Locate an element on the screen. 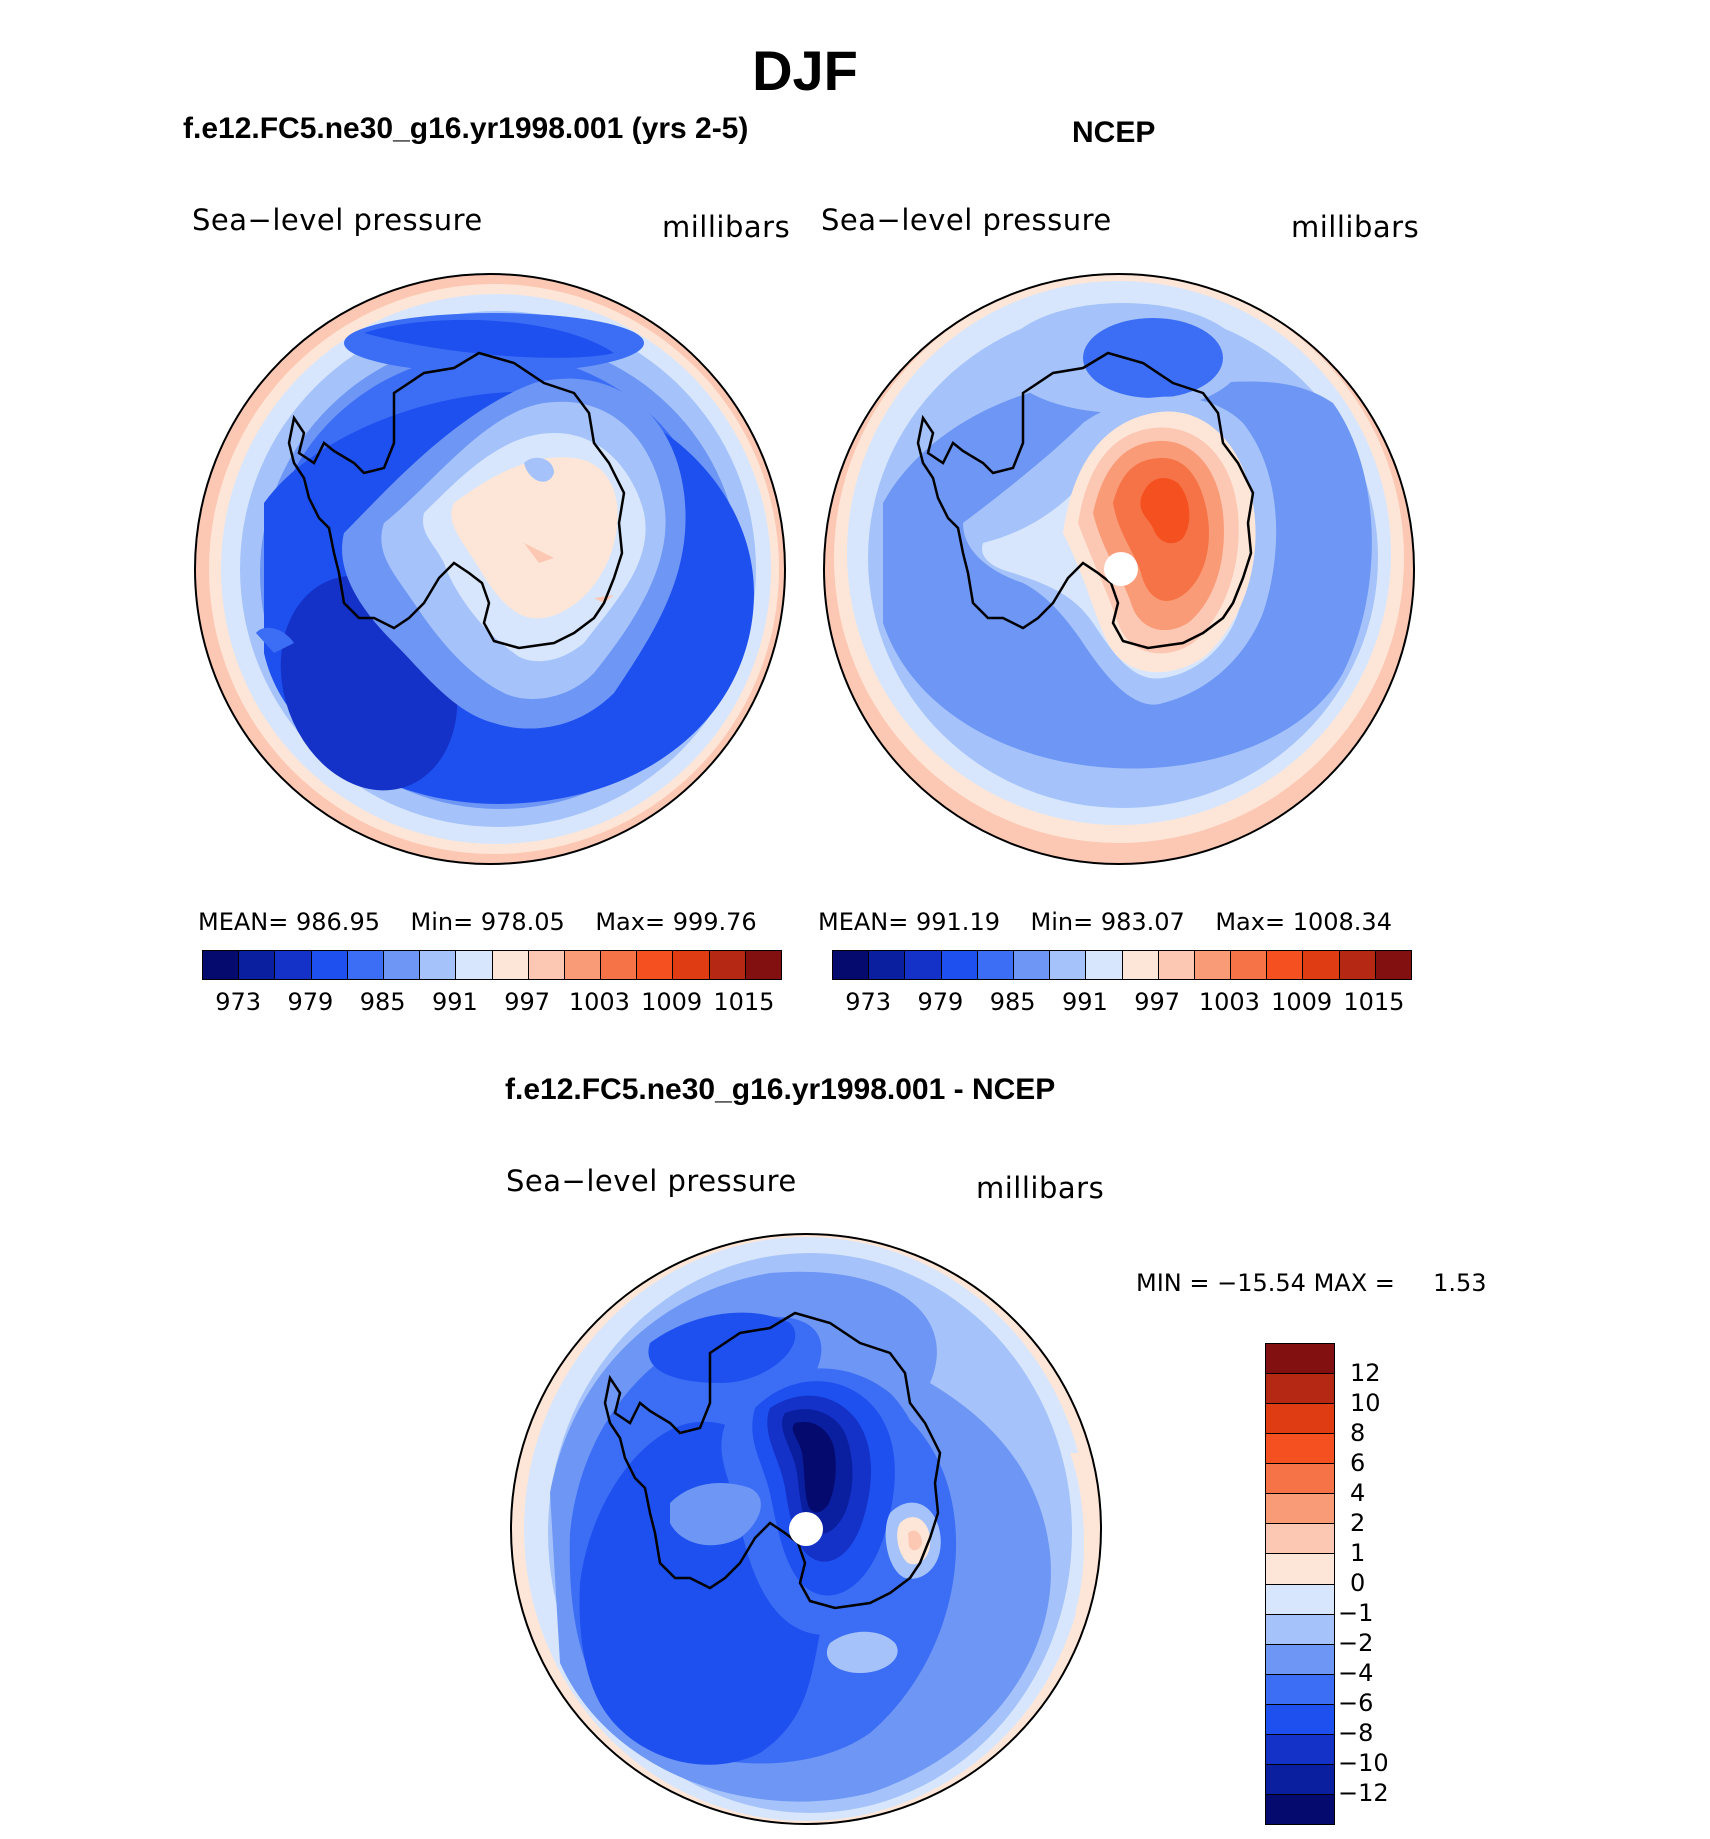 This screenshot has width=1710, height=1839. obs-units-label: millibars is located at coordinates (1355, 227).